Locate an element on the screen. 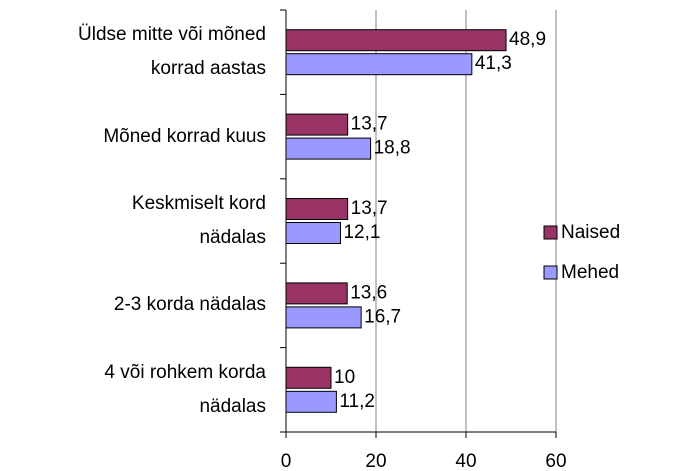 The height and width of the screenshot is (471, 699). x-tick-label: 60 is located at coordinates (555, 461).